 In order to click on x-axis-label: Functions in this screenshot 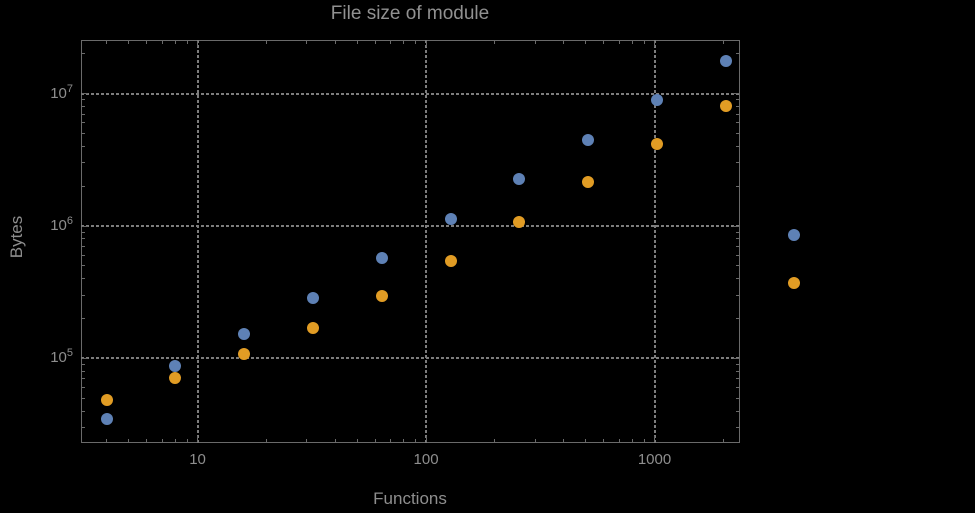, I will do `click(410, 498)`.